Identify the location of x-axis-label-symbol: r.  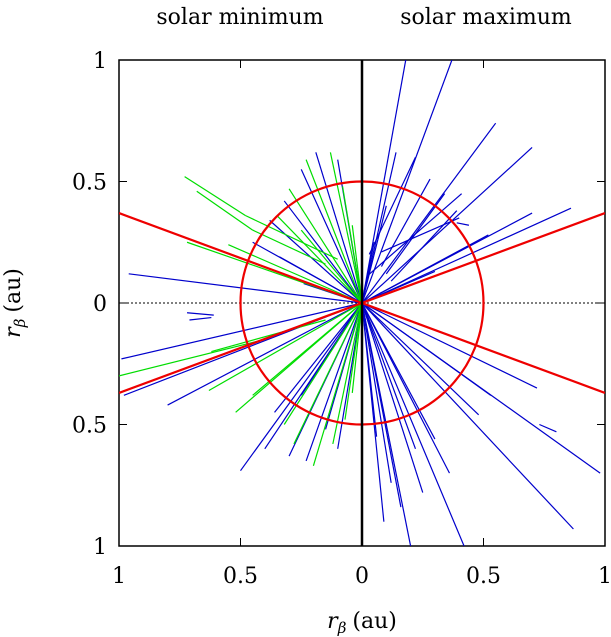
(333, 621).